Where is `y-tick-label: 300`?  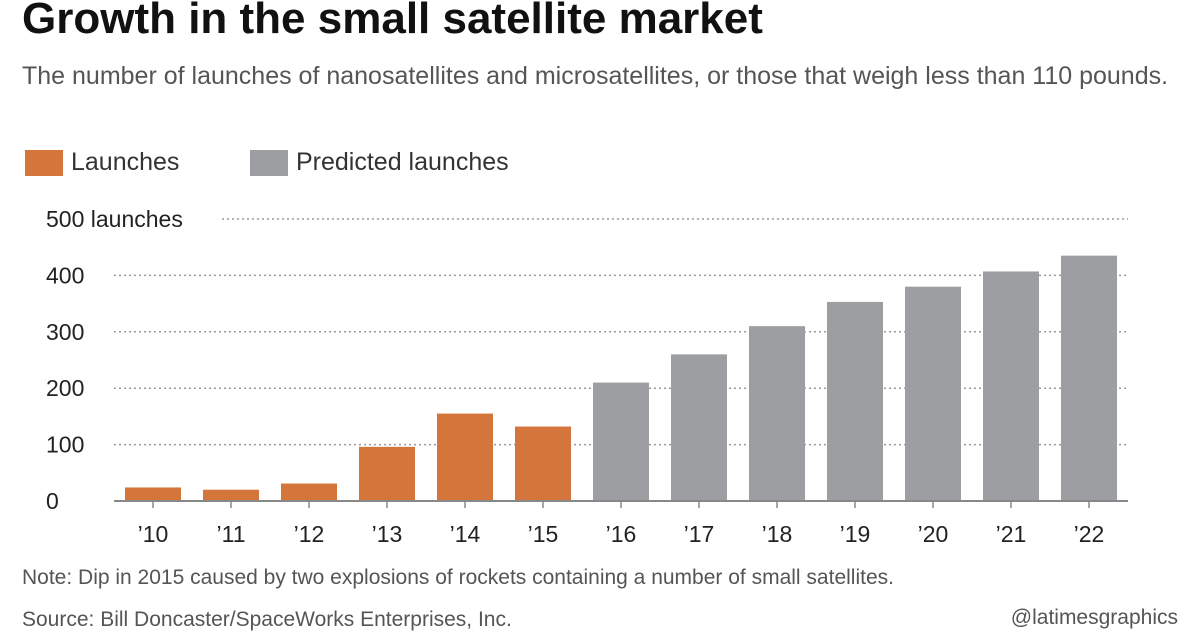
y-tick-label: 300 is located at coordinates (65, 332).